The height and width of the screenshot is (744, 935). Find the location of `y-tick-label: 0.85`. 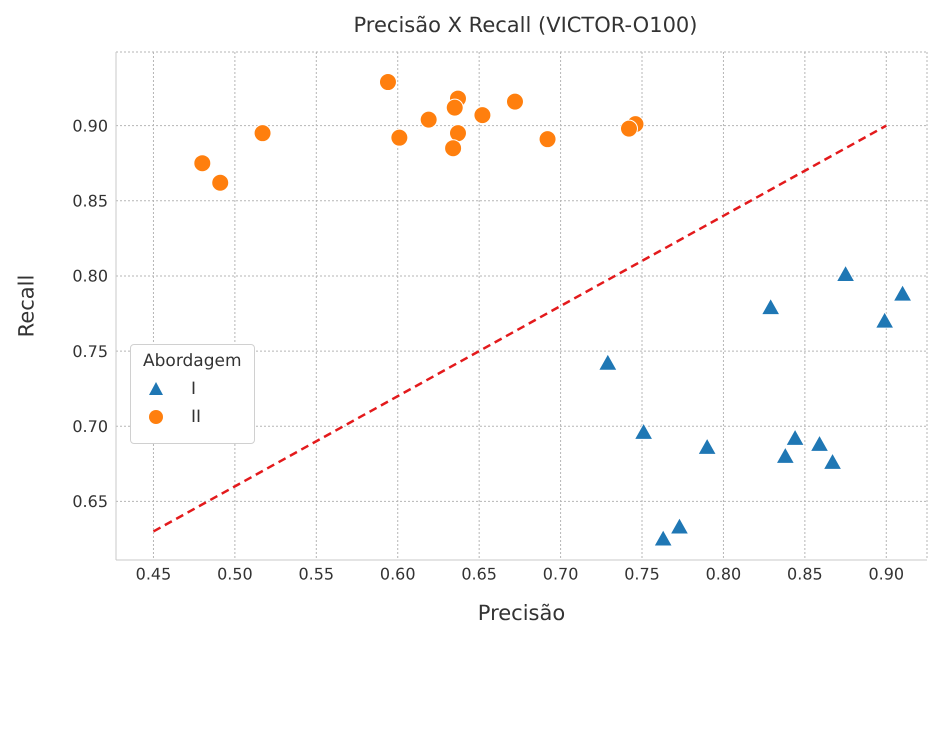

y-tick-label: 0.85 is located at coordinates (90, 200).